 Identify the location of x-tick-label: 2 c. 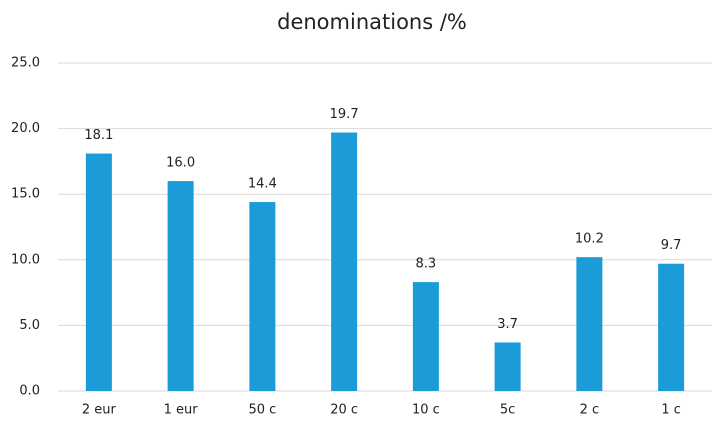
(590, 410).